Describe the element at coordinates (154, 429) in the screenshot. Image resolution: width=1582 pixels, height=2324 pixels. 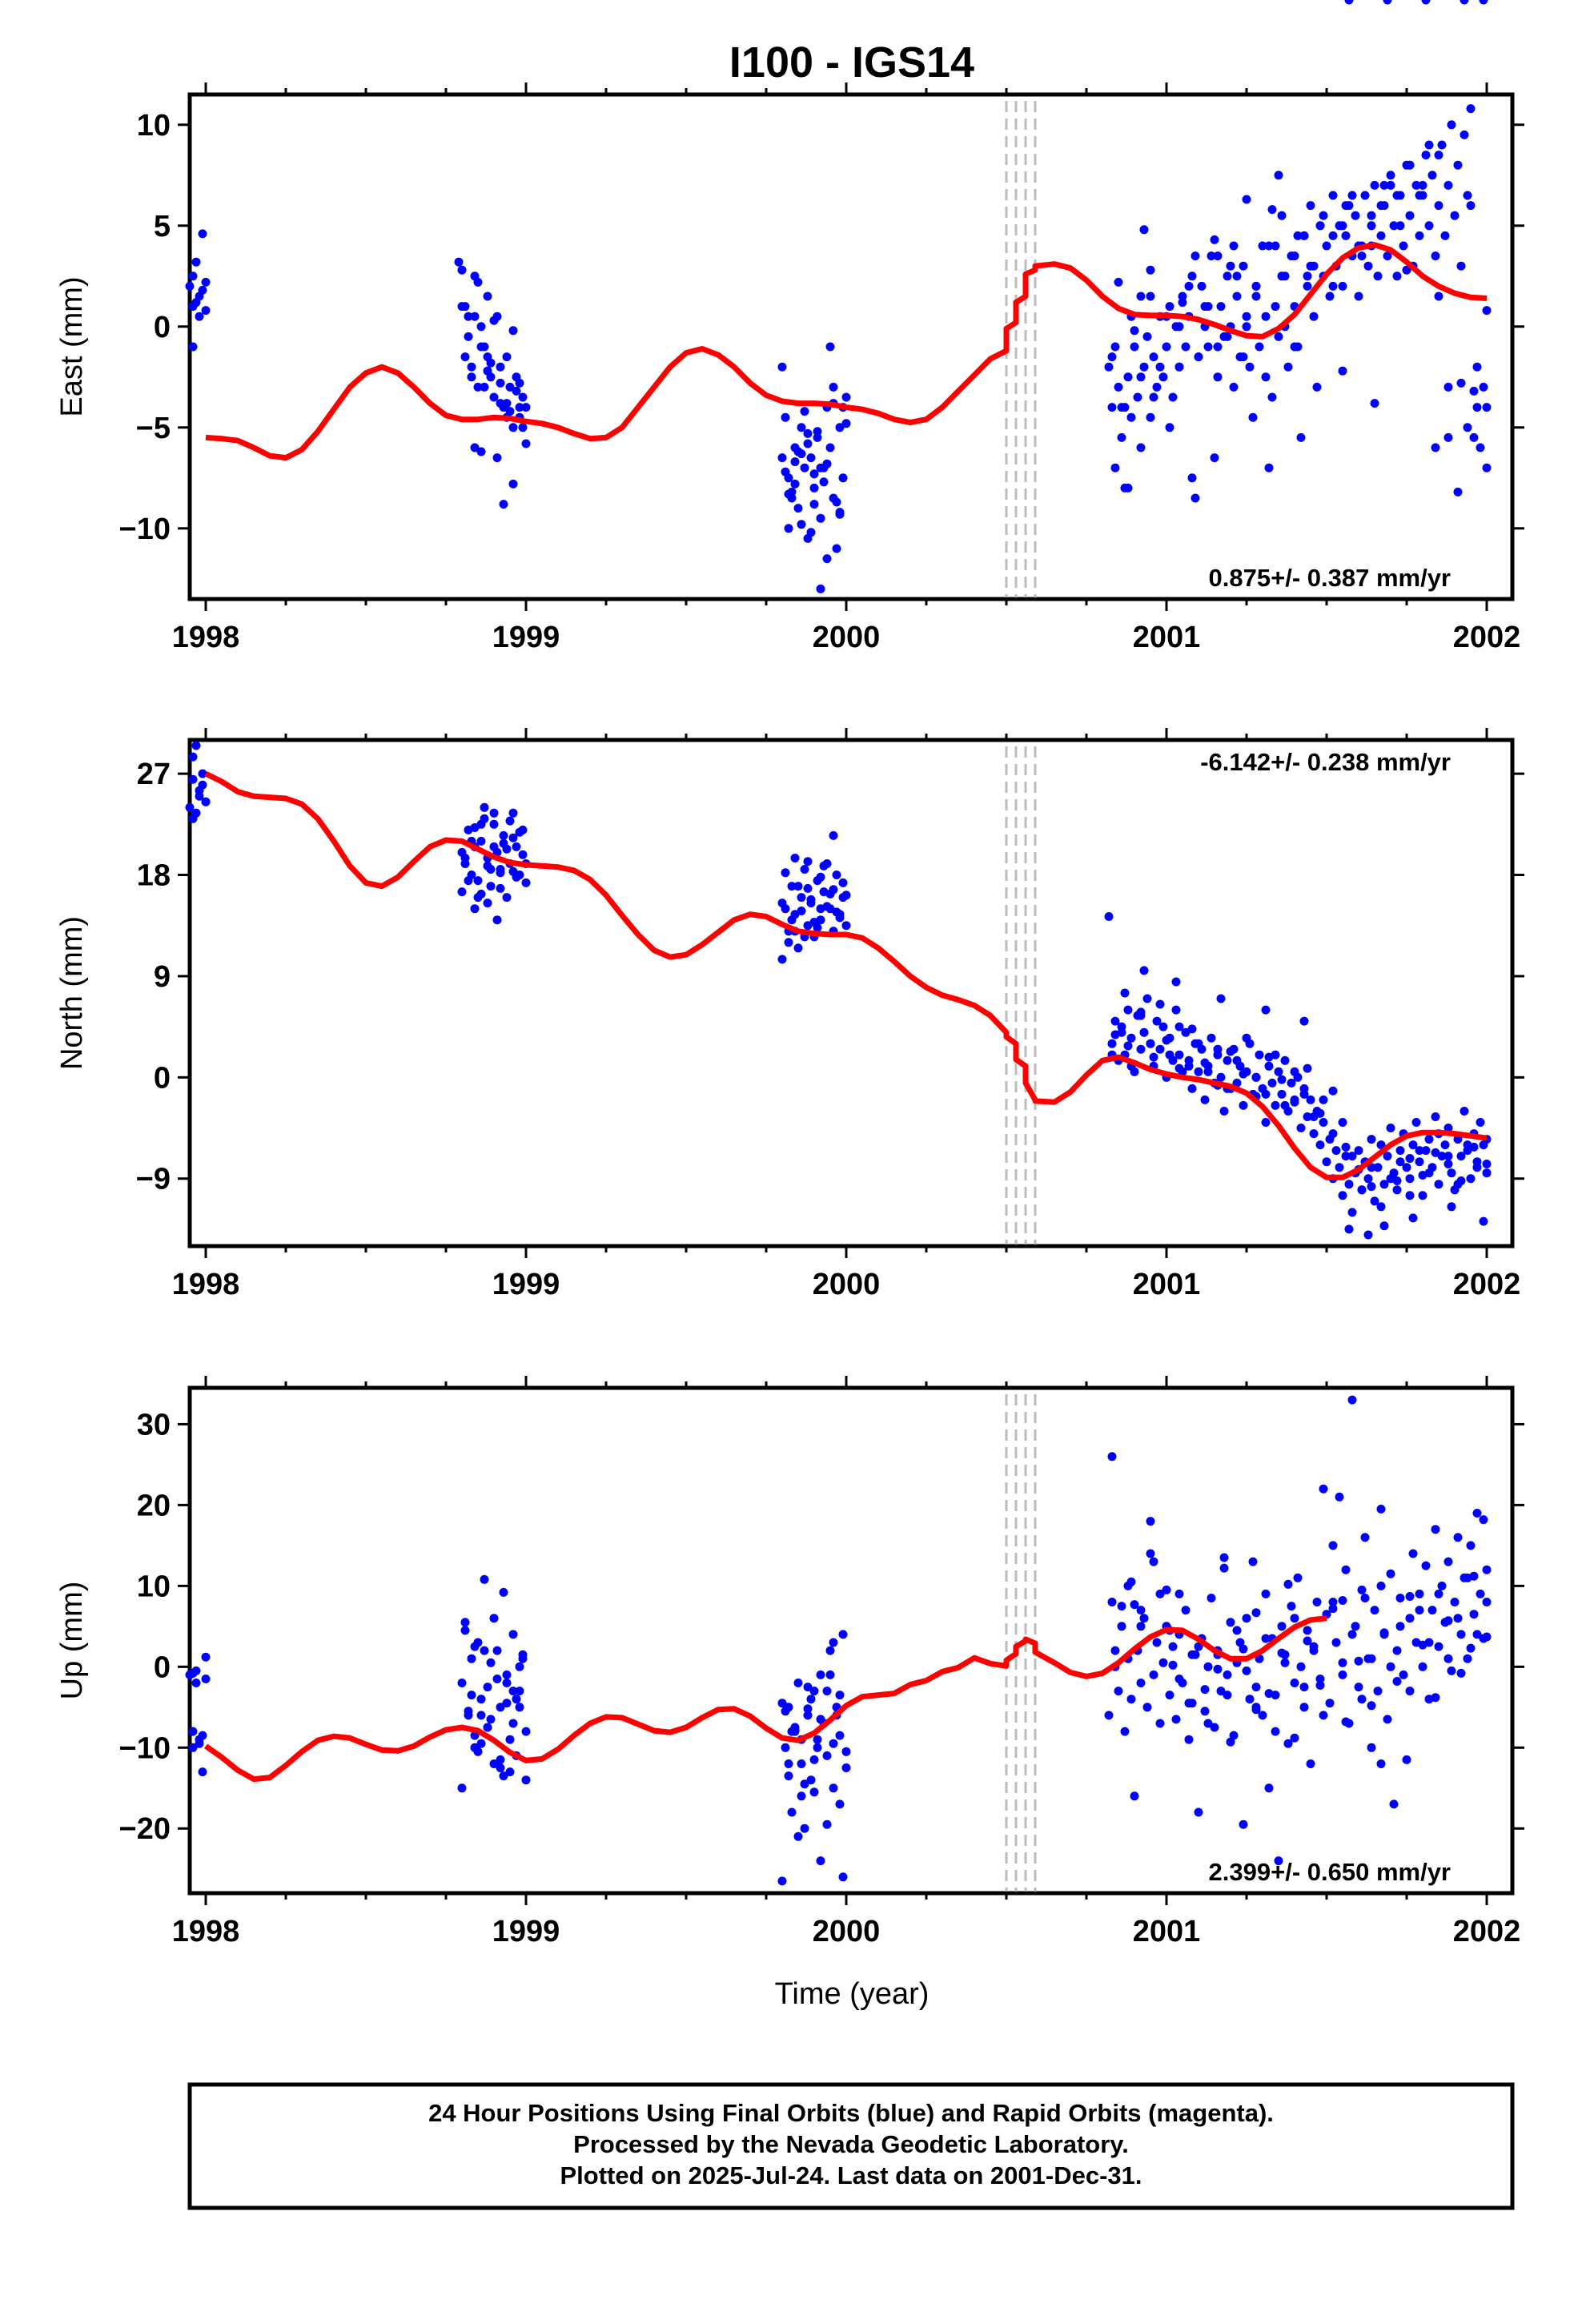
I see `east-ytick-label: −5` at that location.